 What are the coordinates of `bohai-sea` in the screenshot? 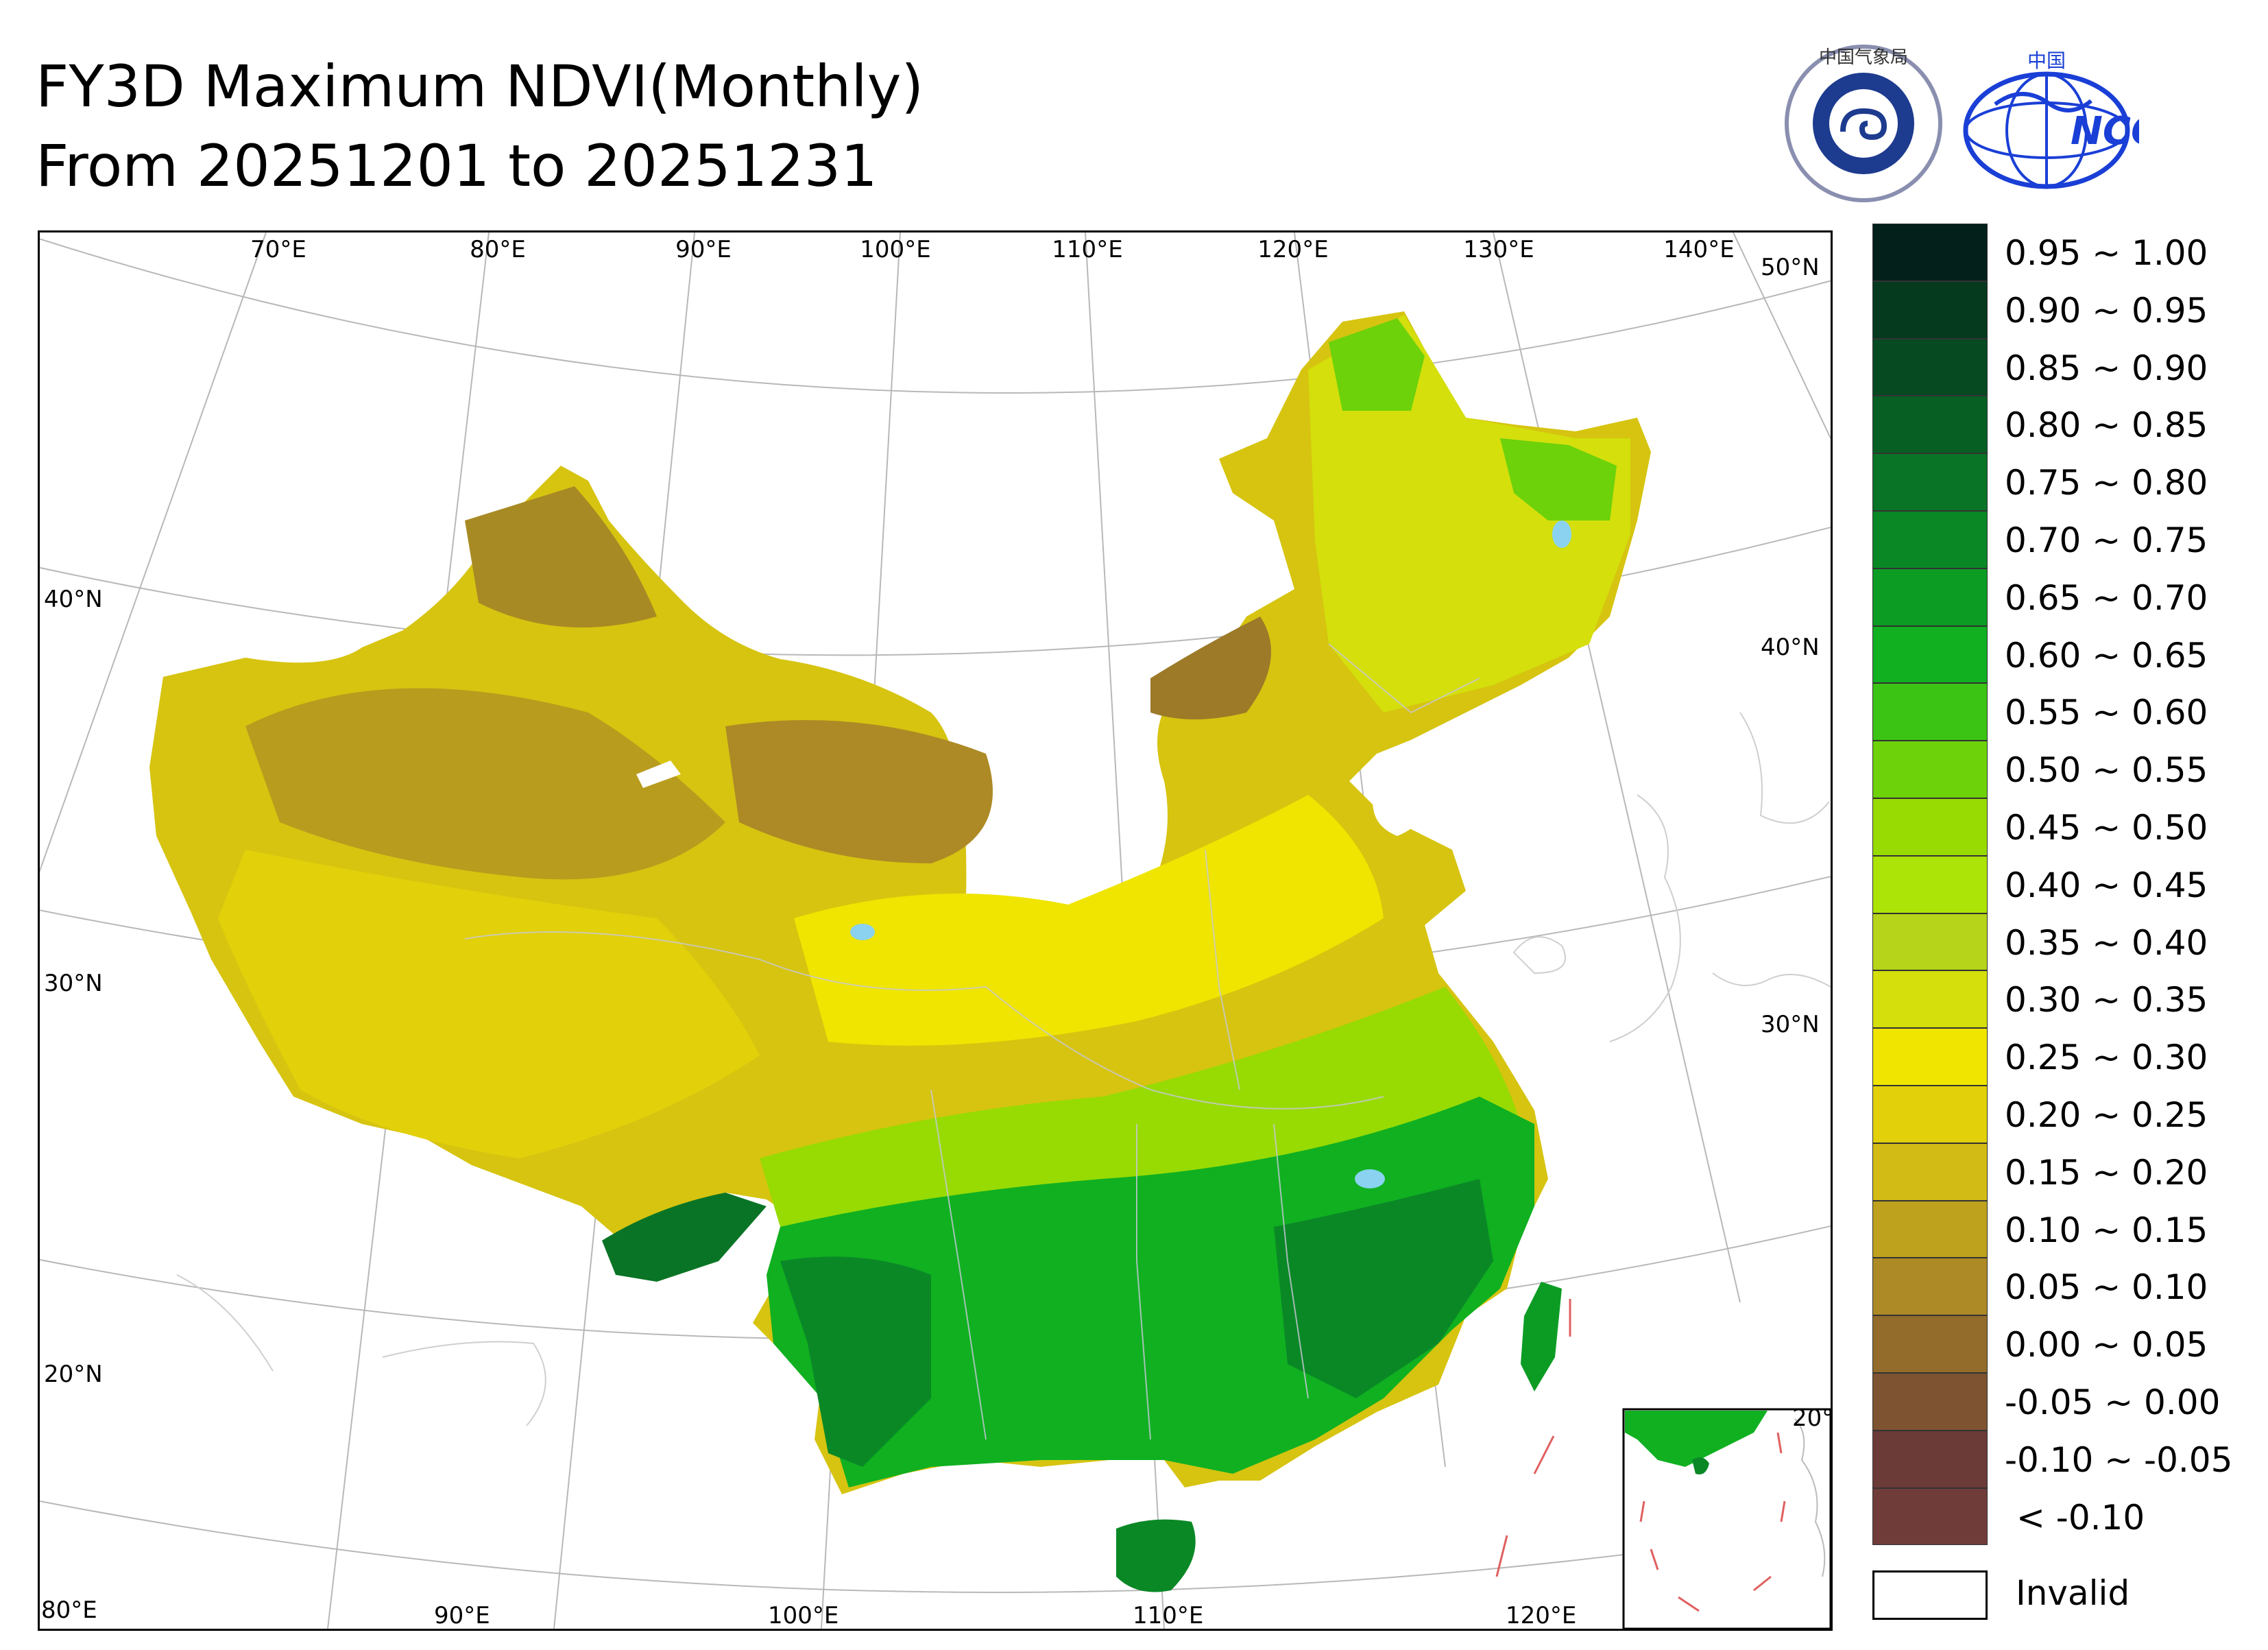 It's located at (1406, 801).